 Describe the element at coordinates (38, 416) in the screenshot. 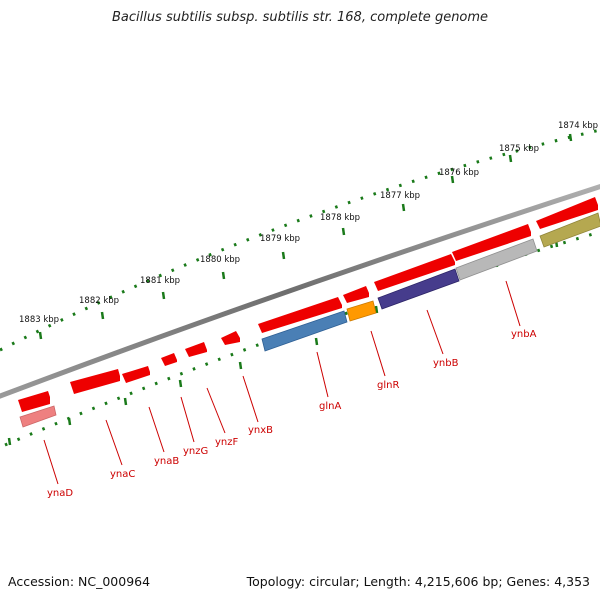

I see `gene-bar-ynaD` at that location.